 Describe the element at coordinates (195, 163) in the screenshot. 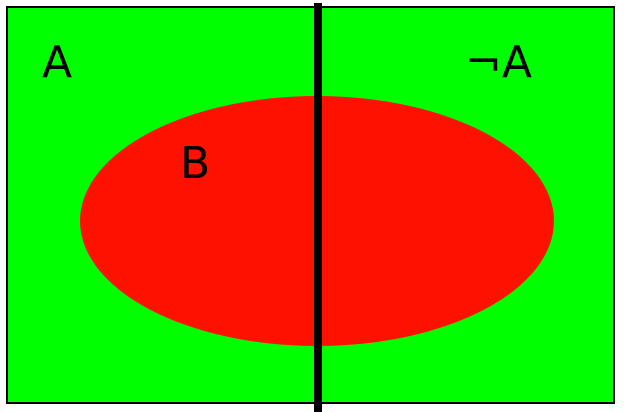

I see `label-b: B` at that location.